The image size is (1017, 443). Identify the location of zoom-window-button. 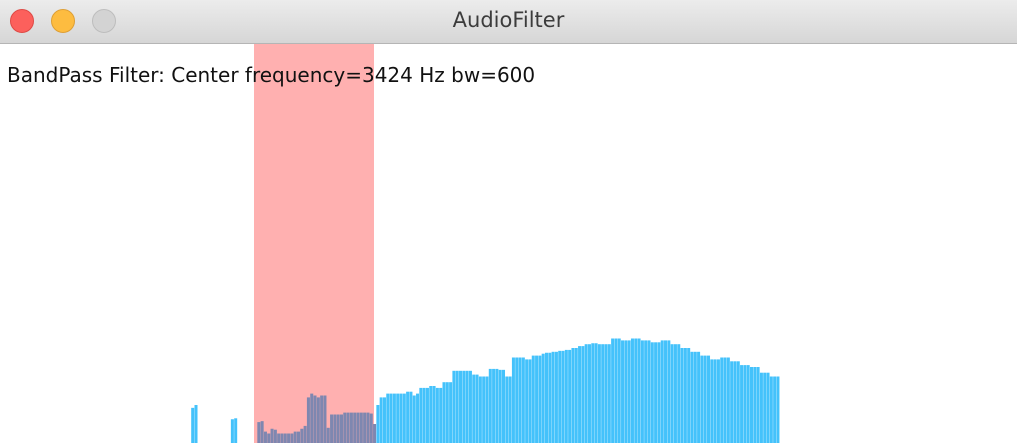
(104, 21).